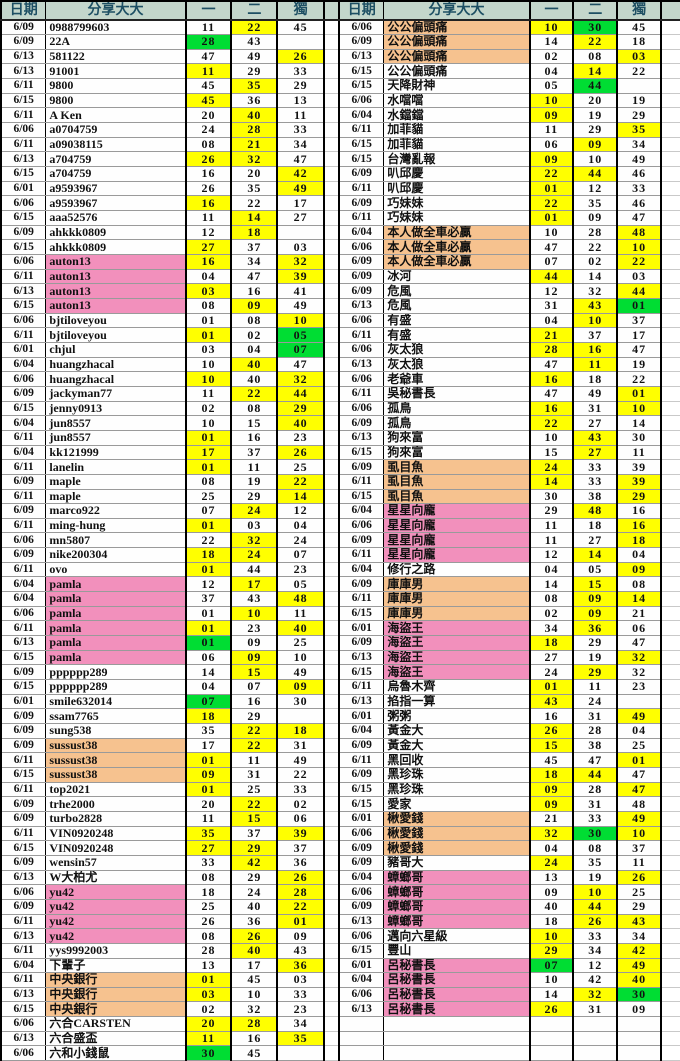 The width and height of the screenshot is (680, 1061). Describe the element at coordinates (116, 848) in the screenshot. I see `sharer-cell: VIN0920248` at that location.